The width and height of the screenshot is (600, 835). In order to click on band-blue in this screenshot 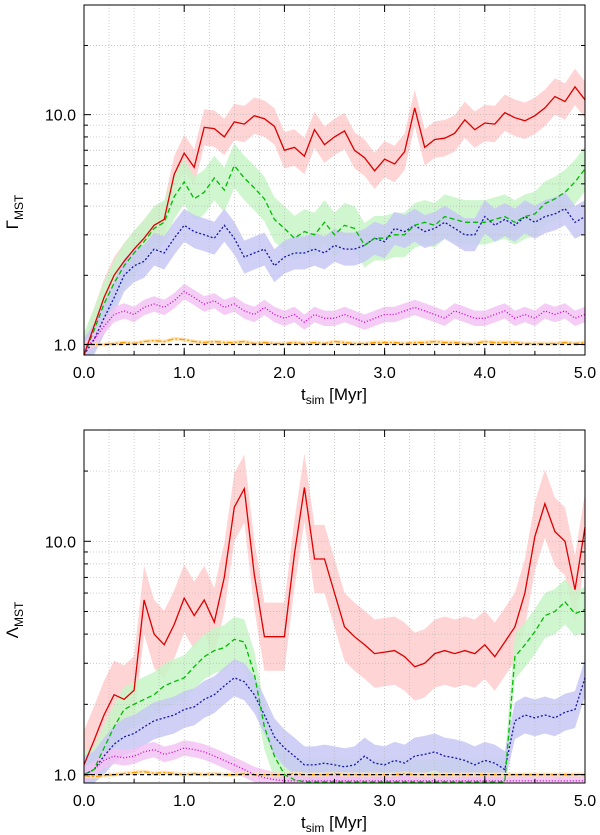, I will do `click(334, 721)`.